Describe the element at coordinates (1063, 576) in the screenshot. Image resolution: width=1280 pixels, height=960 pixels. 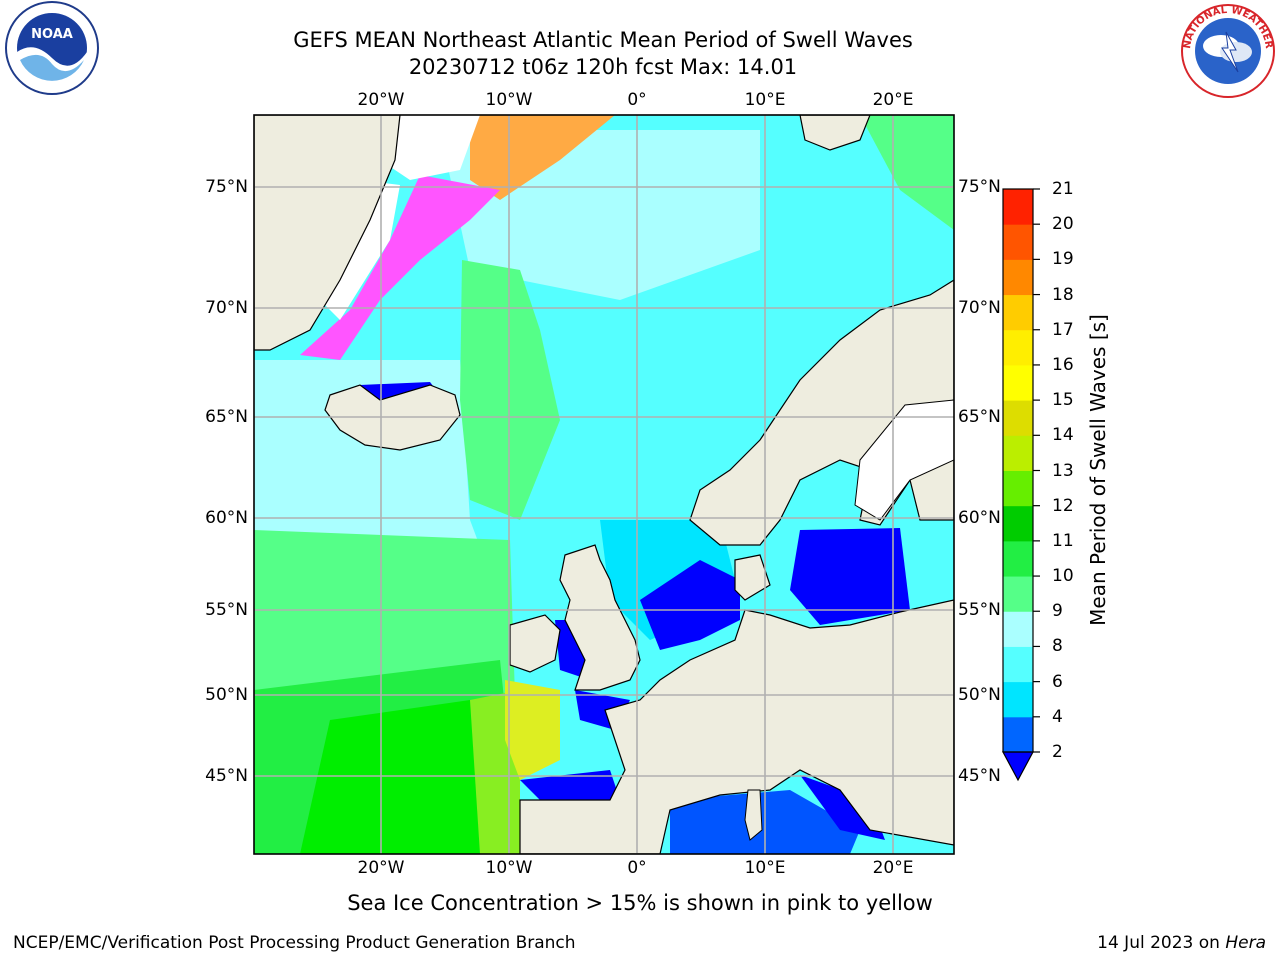
I see `colorbar-tick-label: 10` at that location.